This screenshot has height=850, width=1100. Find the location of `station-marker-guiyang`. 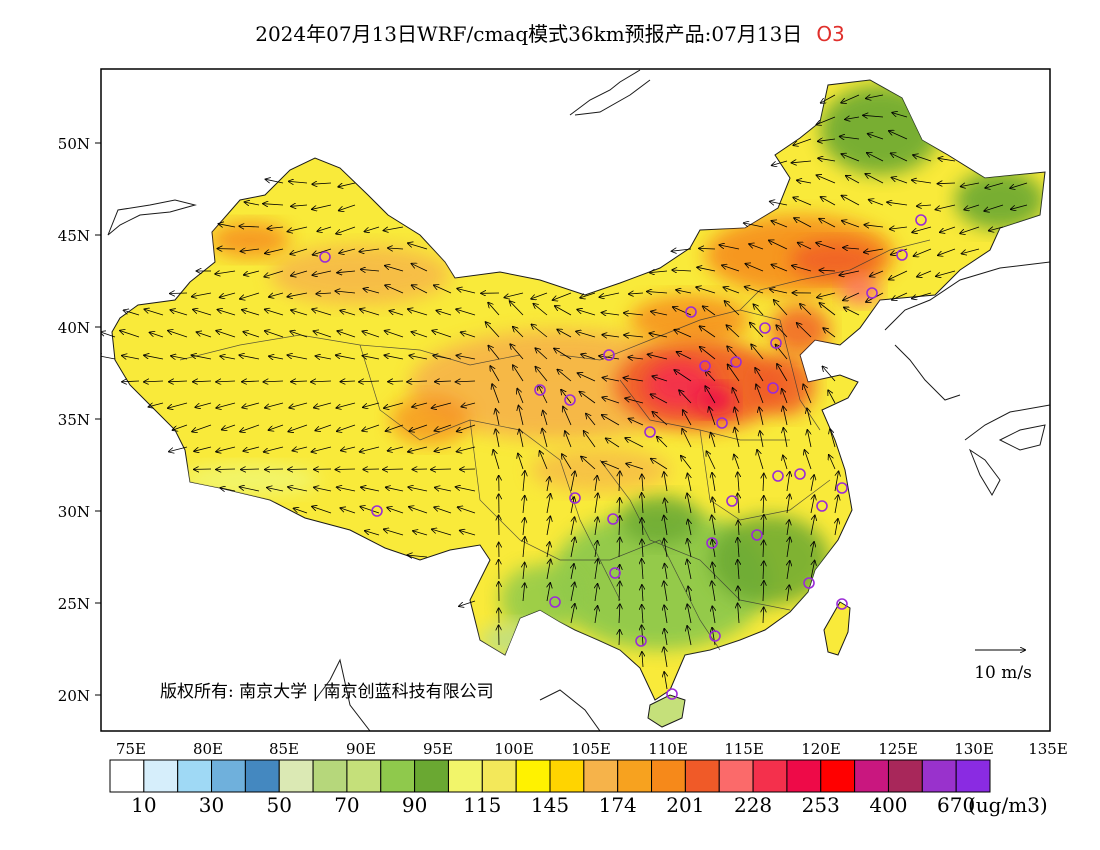

station-marker-guiyang is located at coordinates (615, 573).